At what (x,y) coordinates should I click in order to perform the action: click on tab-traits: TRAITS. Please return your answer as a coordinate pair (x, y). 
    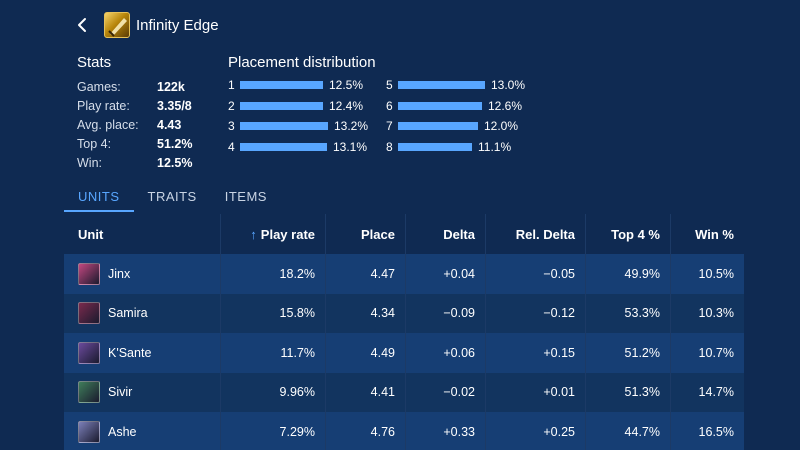
    Looking at the image, I should click on (172, 196).